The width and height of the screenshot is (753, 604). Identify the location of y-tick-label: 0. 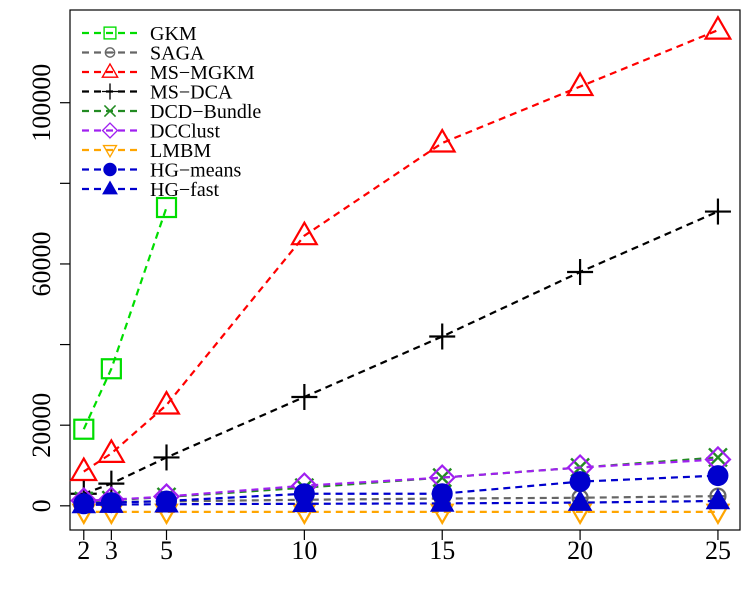
(41, 505).